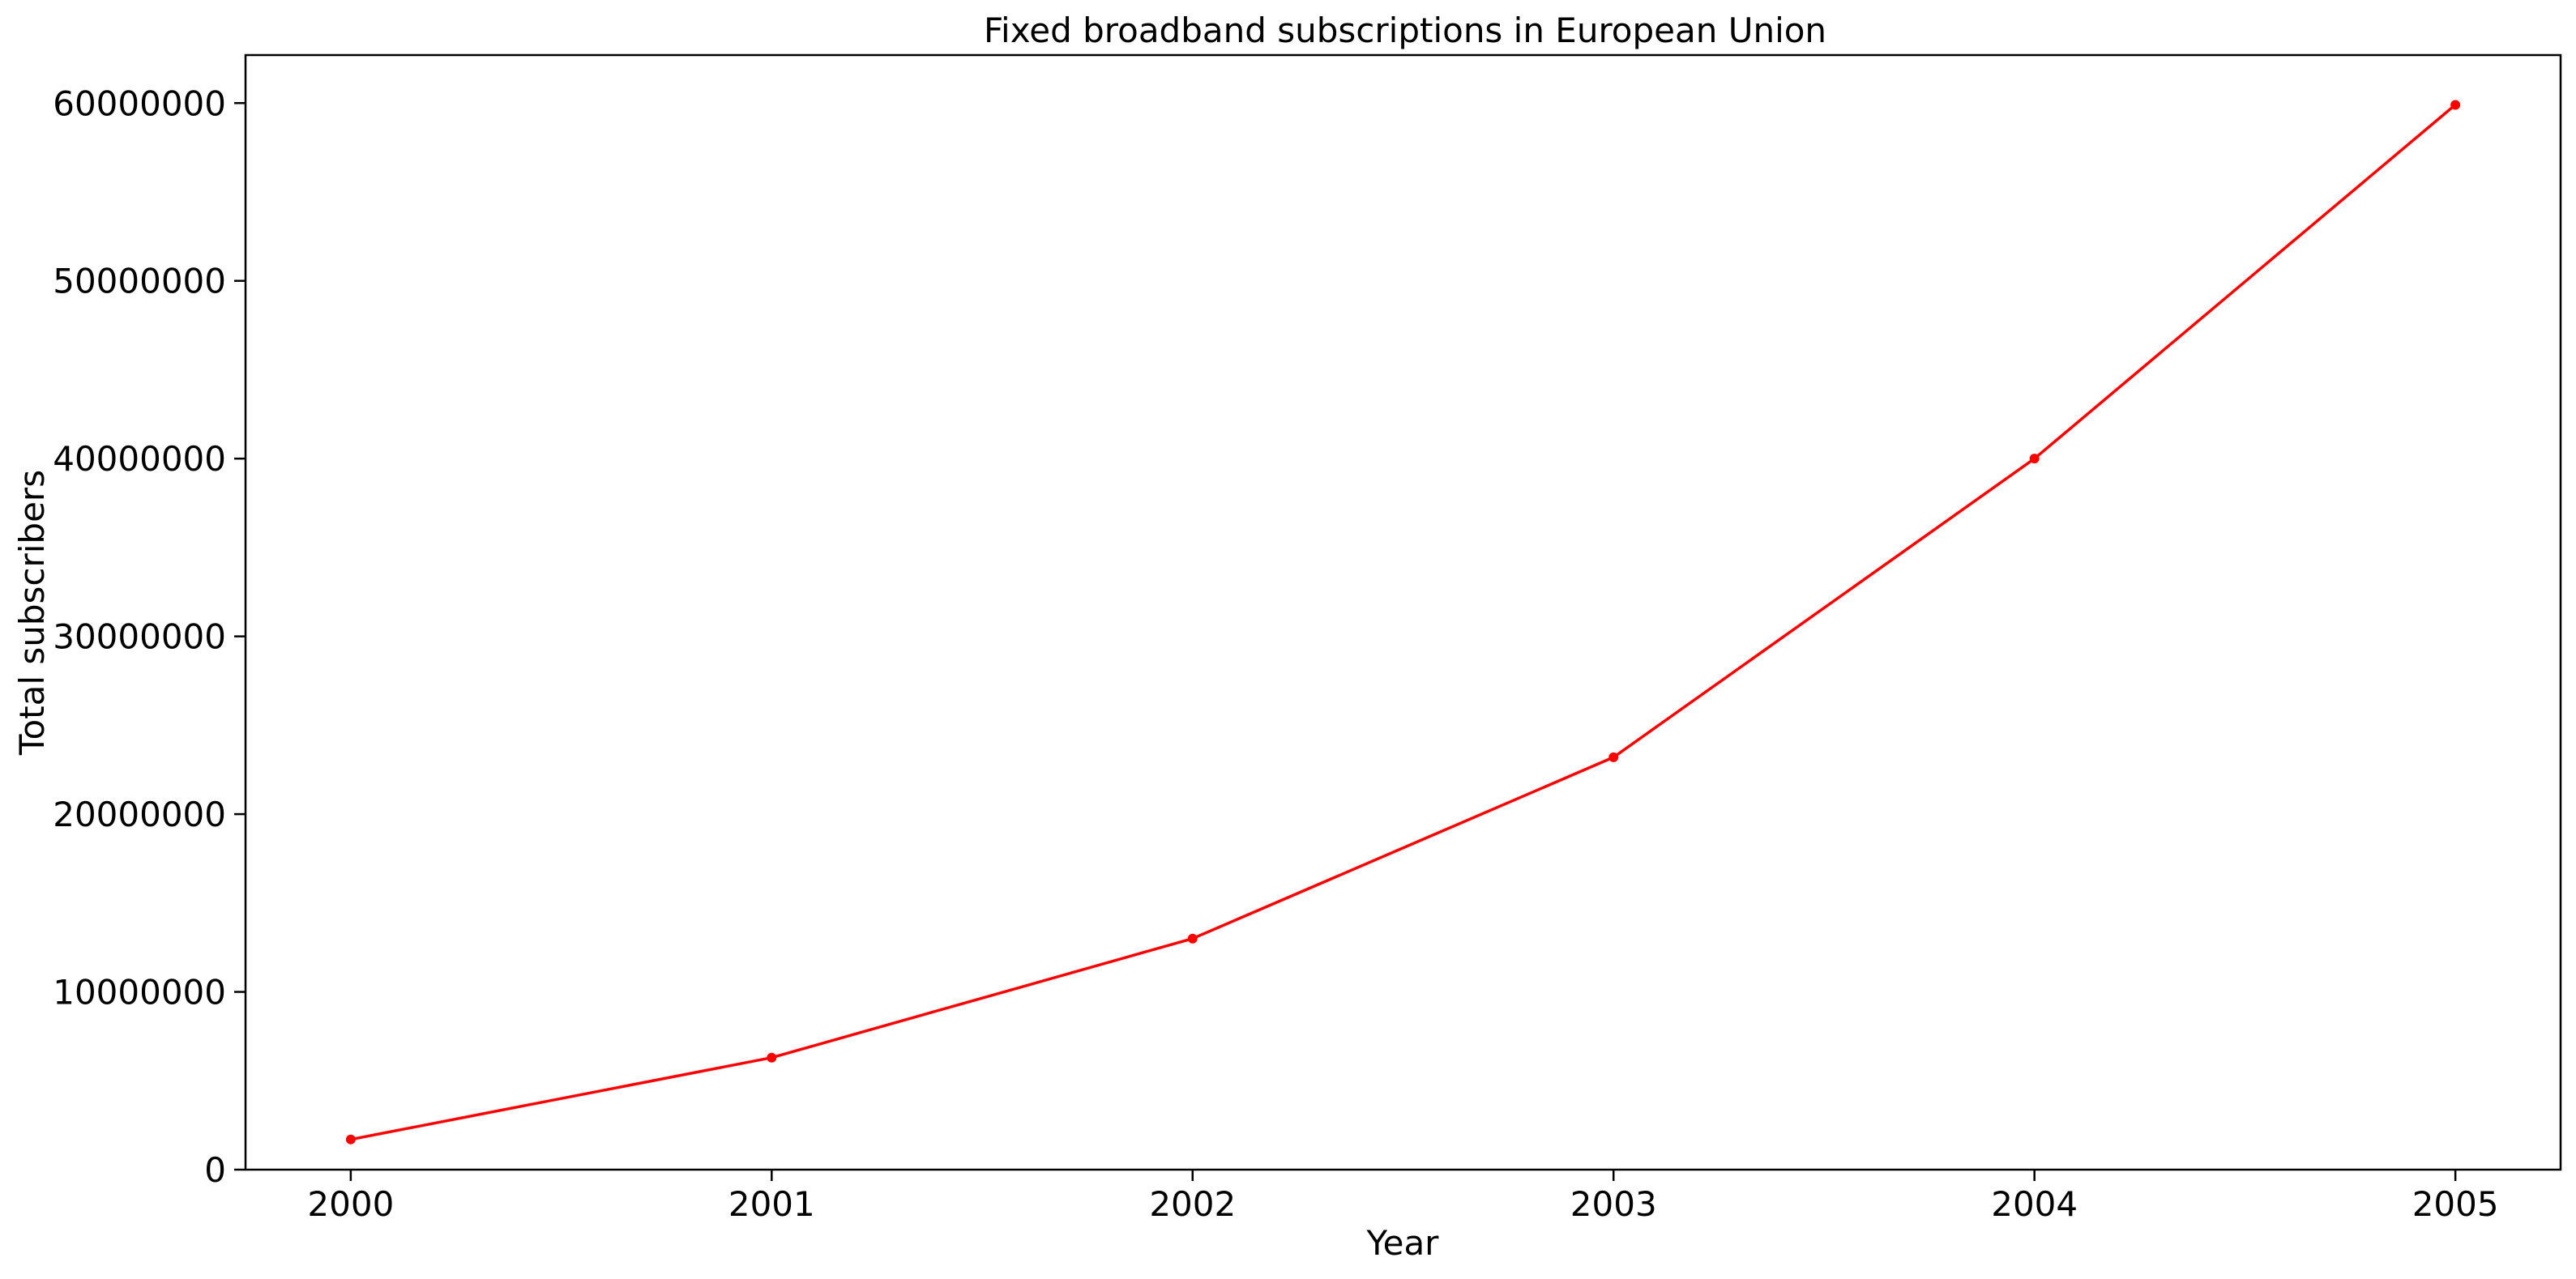 Image resolution: width=2576 pixels, height=1279 pixels. Describe the element at coordinates (2455, 1204) in the screenshot. I see `x-tick-label: 2005` at that location.